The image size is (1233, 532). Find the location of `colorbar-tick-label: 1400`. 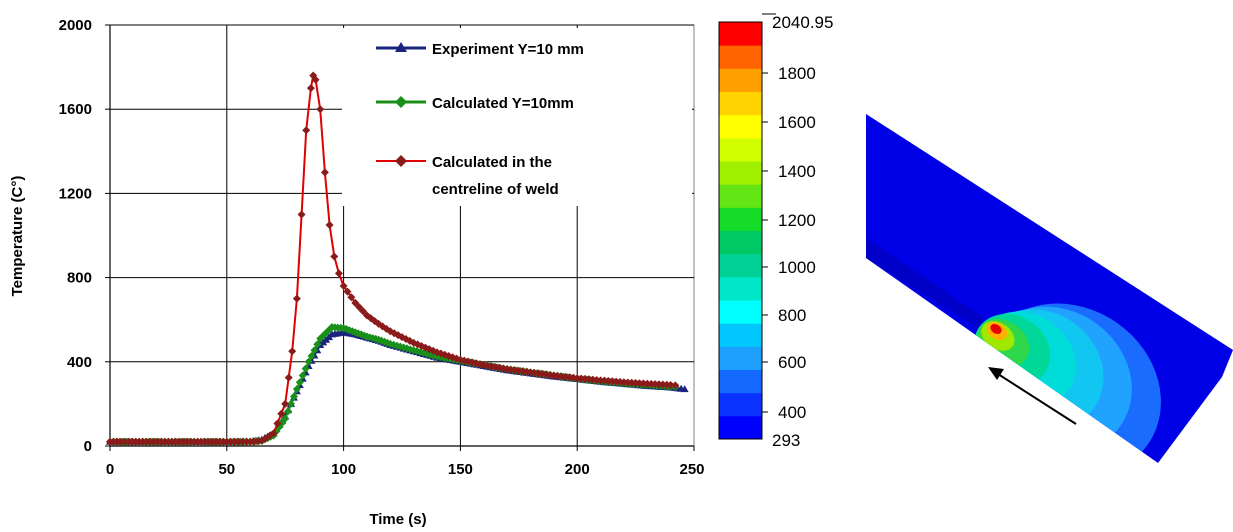

colorbar-tick-label: 1400 is located at coordinates (797, 171).